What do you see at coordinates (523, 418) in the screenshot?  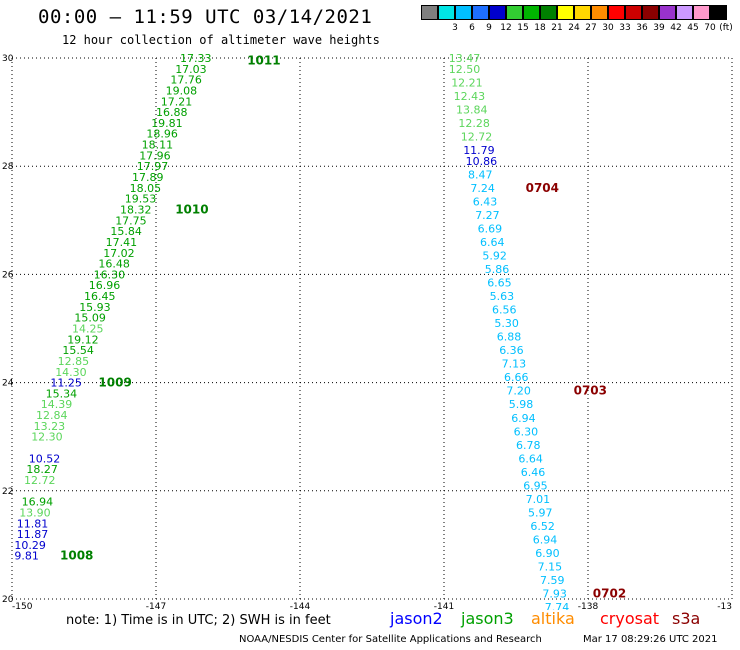 I see `wave-height-label: 6.94` at bounding box center [523, 418].